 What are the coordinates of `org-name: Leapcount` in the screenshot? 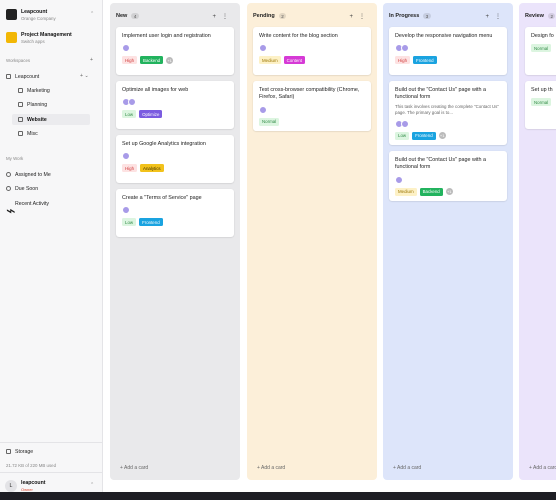 It's located at (34, 12).